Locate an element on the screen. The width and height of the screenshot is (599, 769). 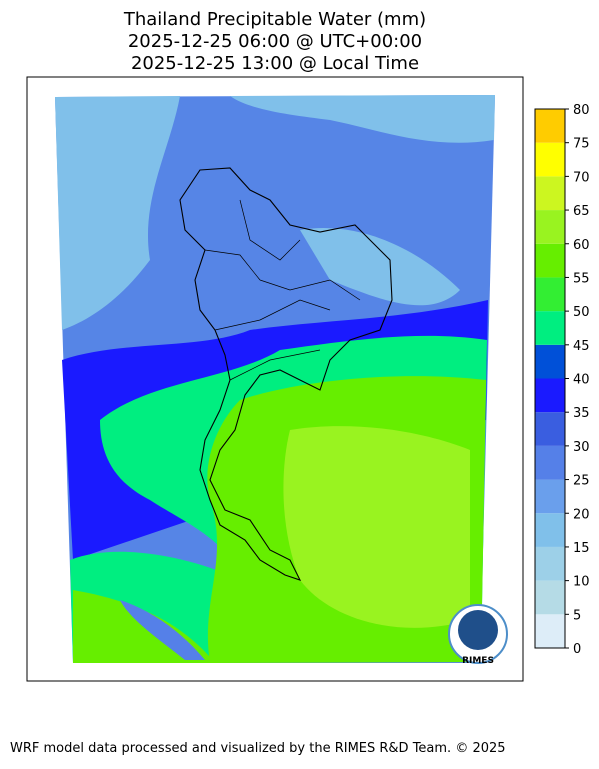
colorbar-tick-label: 70 is located at coordinates (581, 177).